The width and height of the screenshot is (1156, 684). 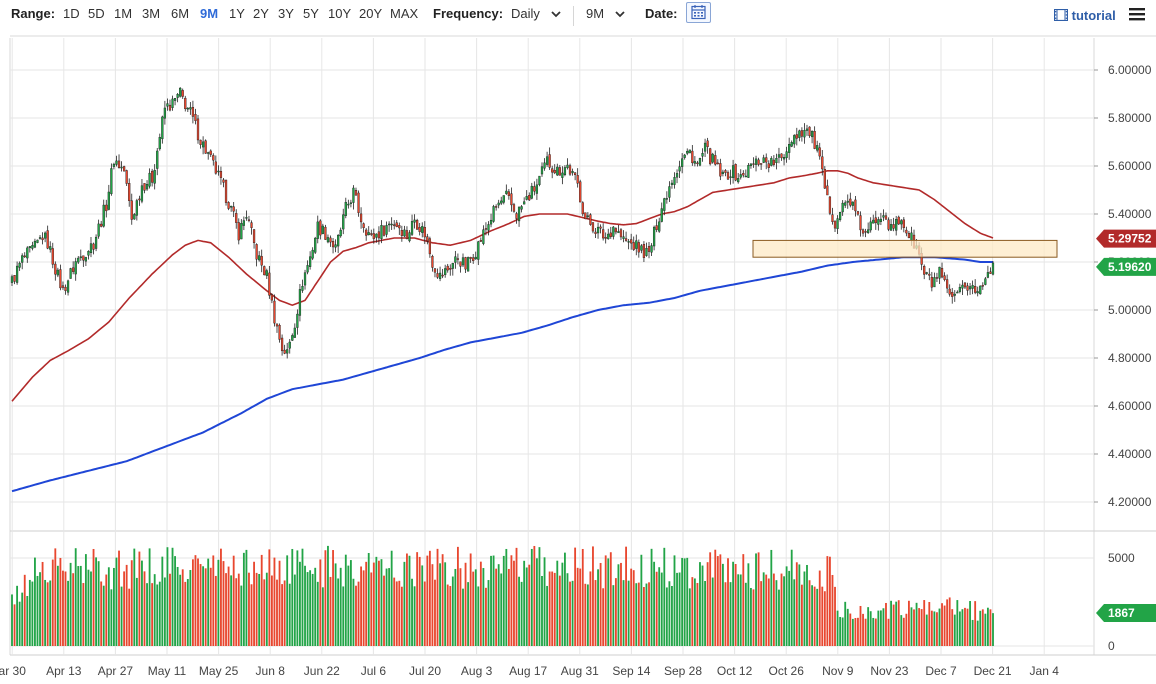 I want to click on range-button-2y: 2Y, so click(x=261, y=13).